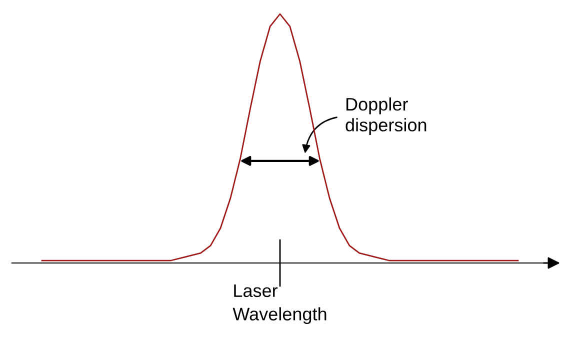  Describe the element at coordinates (386, 116) in the screenshot. I see `annotation: Doppler dispersion` at that location.